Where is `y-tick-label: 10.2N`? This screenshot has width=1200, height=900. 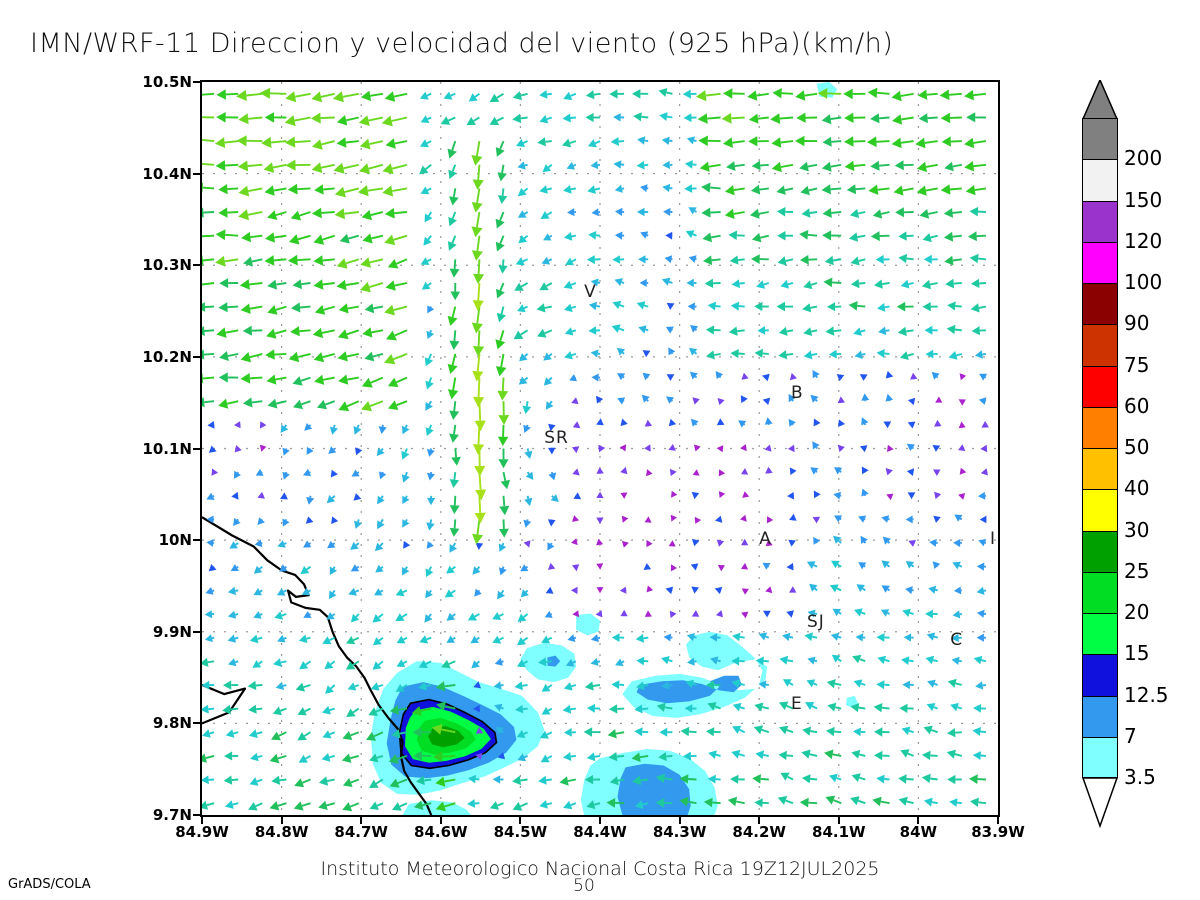
y-tick-label: 10.2N is located at coordinates (167, 356).